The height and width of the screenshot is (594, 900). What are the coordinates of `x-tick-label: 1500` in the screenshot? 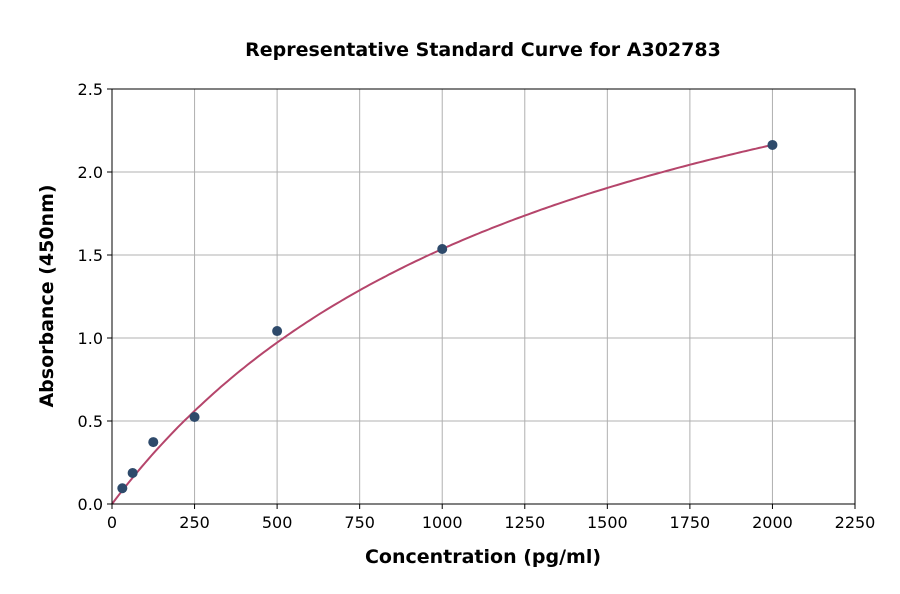 It's located at (607, 522).